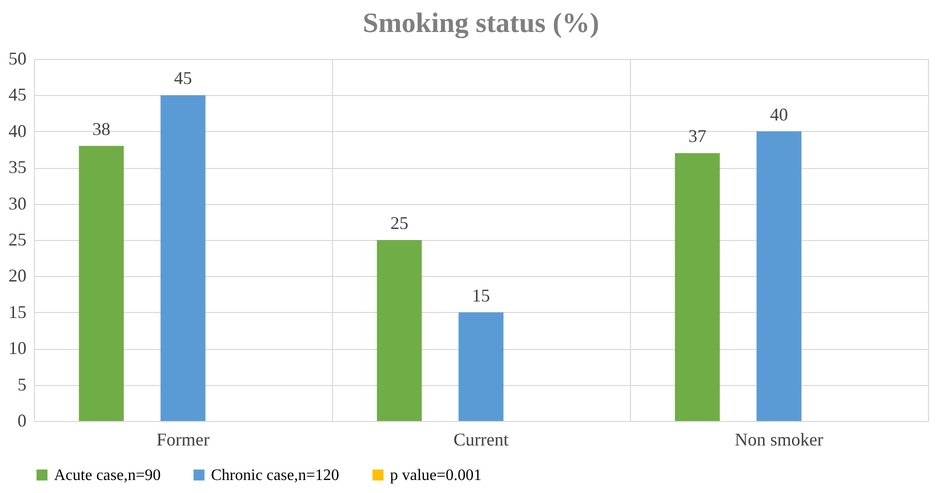 The width and height of the screenshot is (940, 493). I want to click on legend-label: Chronic case,n=120, so click(275, 475).